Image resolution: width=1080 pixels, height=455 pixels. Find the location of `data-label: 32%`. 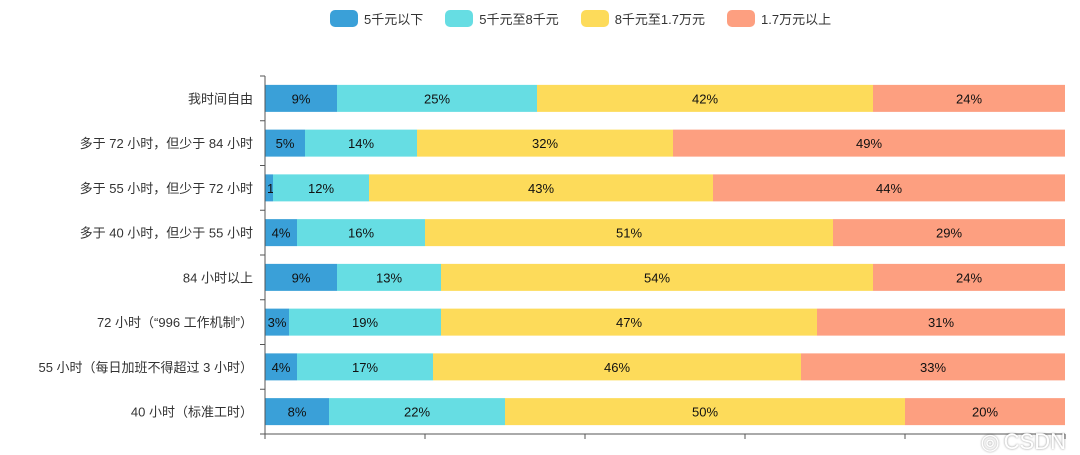

data-label: 32% is located at coordinates (545, 143).